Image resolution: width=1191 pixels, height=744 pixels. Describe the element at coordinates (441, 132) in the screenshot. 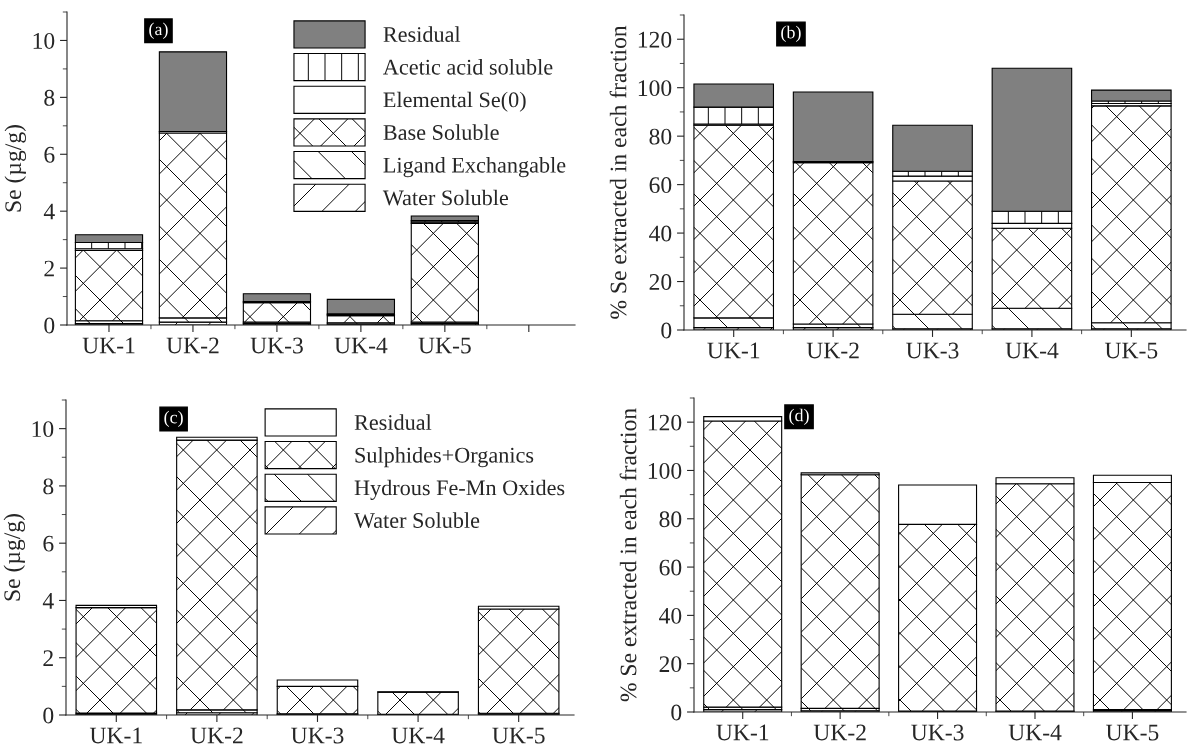

I see `legend-label: Base Soluble` at that location.